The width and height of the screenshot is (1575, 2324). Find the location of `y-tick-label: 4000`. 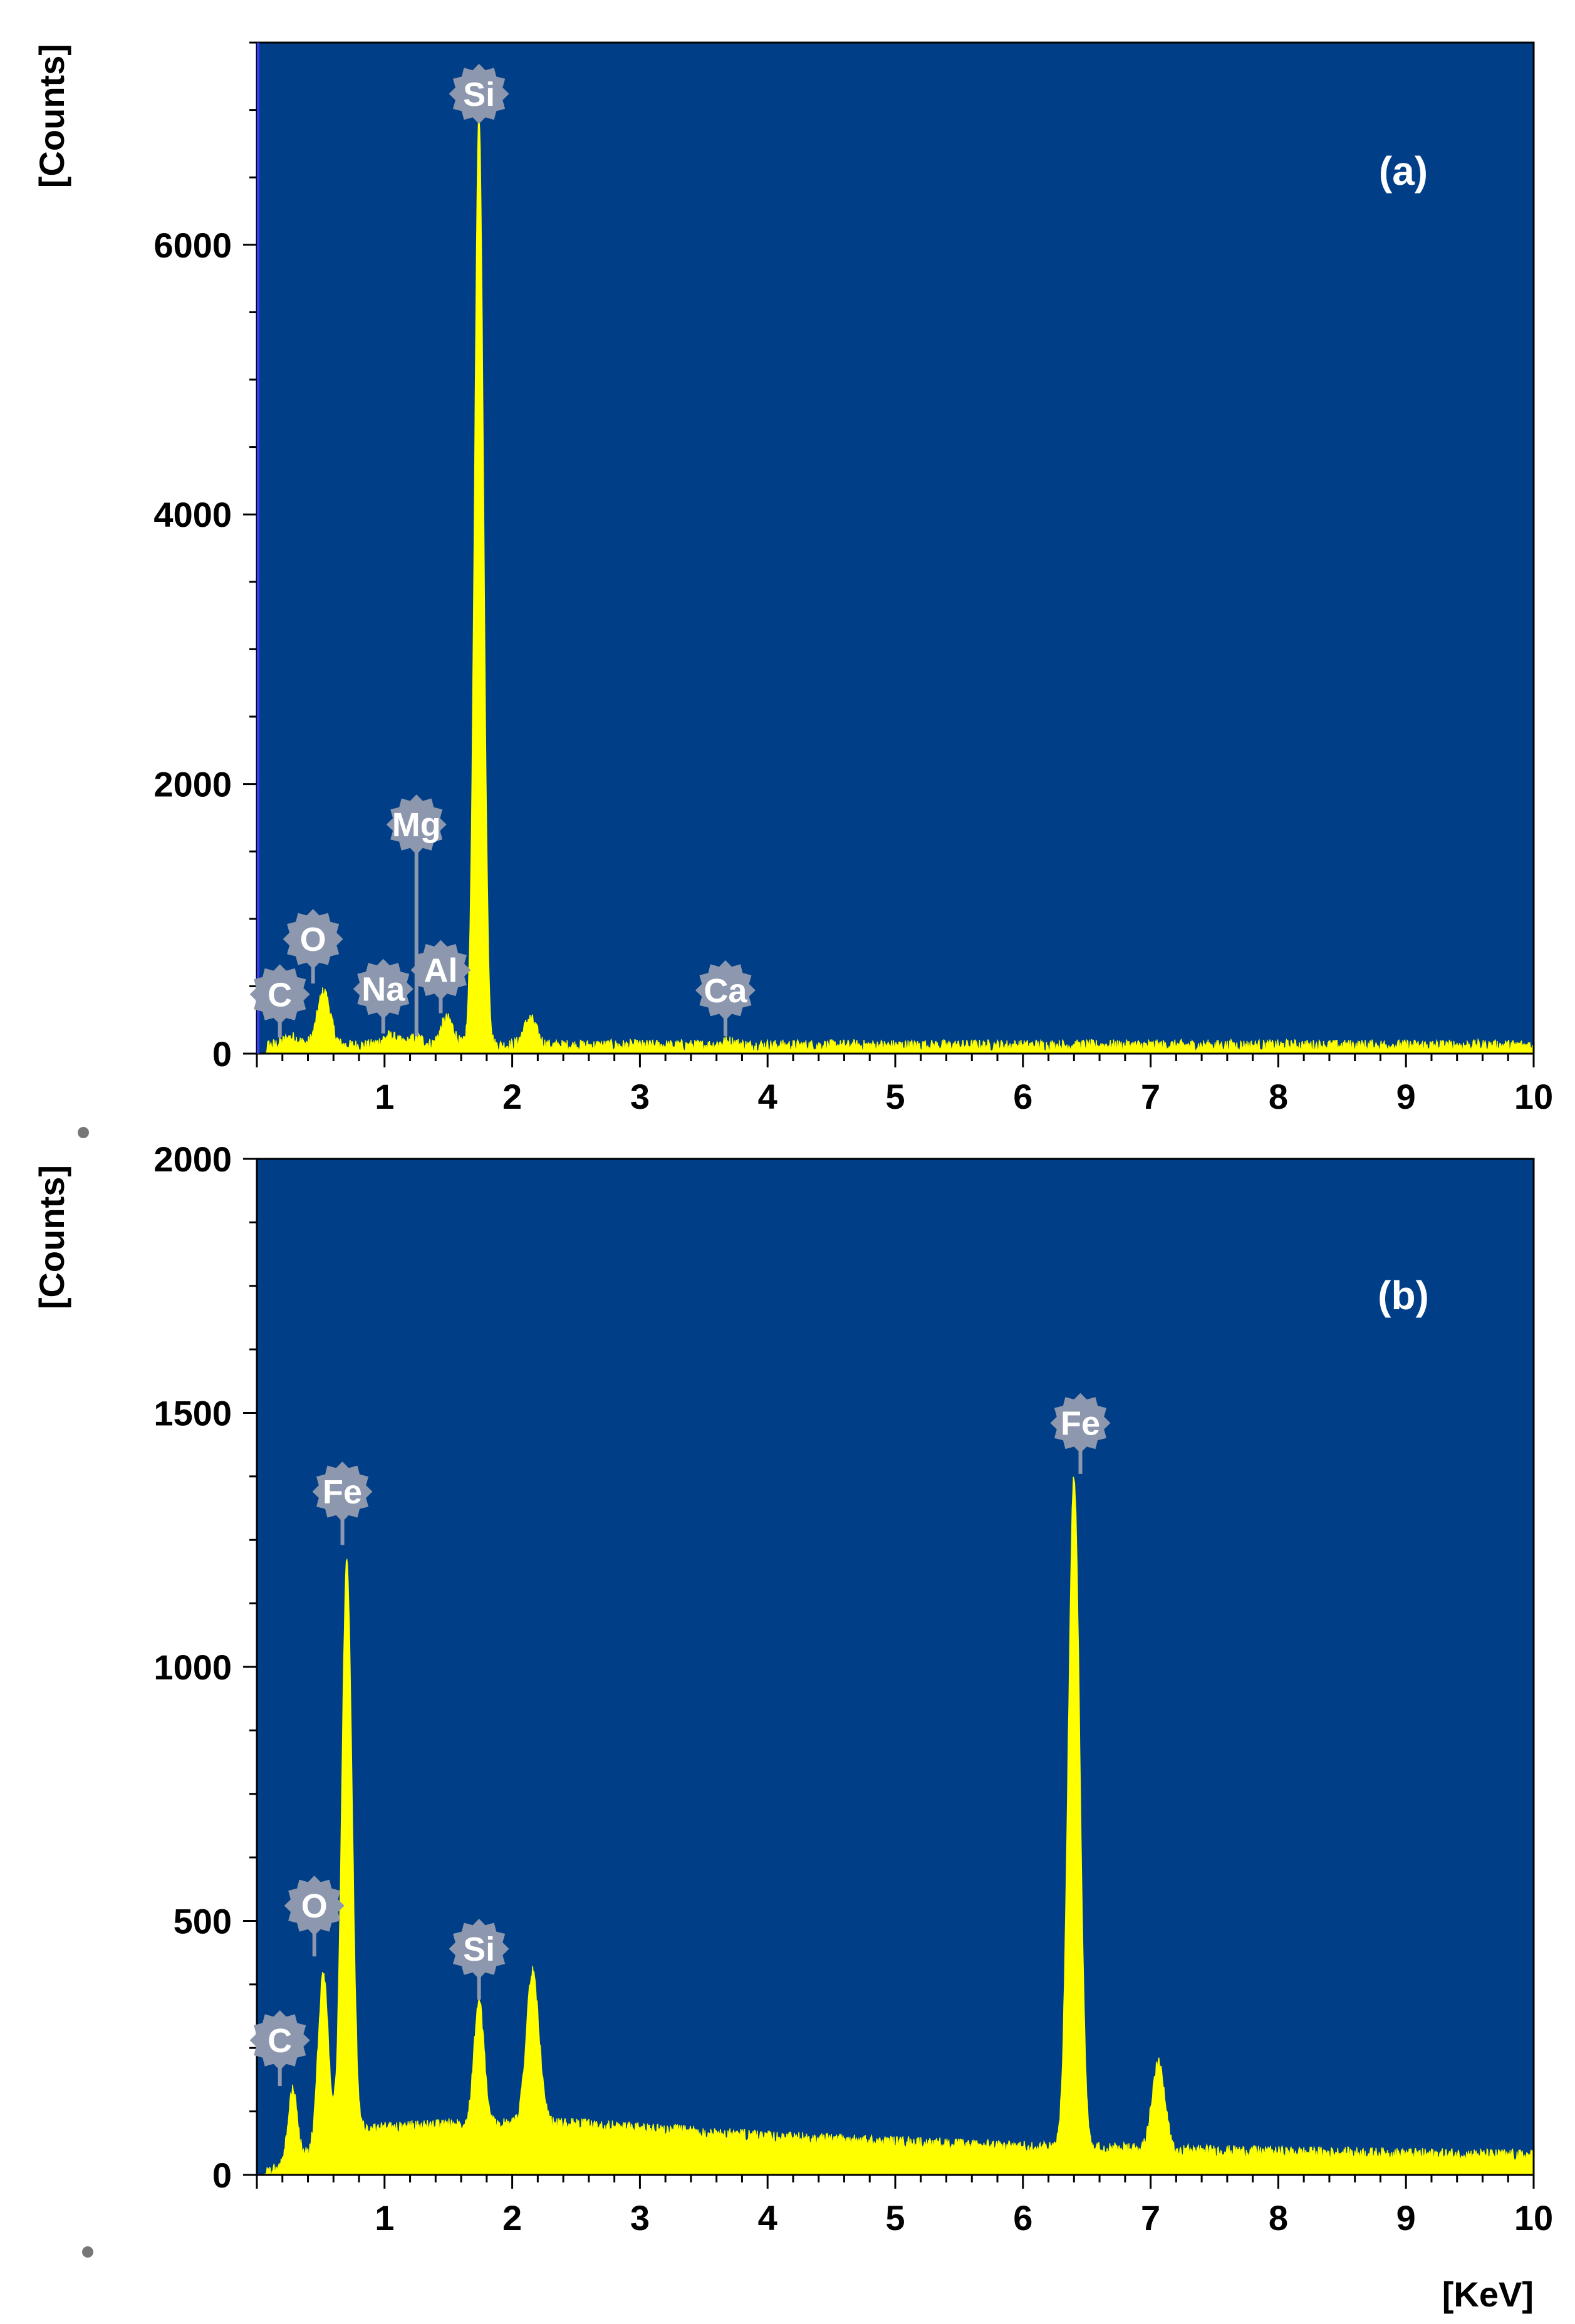

y-tick-label: 4000 is located at coordinates (192, 514).